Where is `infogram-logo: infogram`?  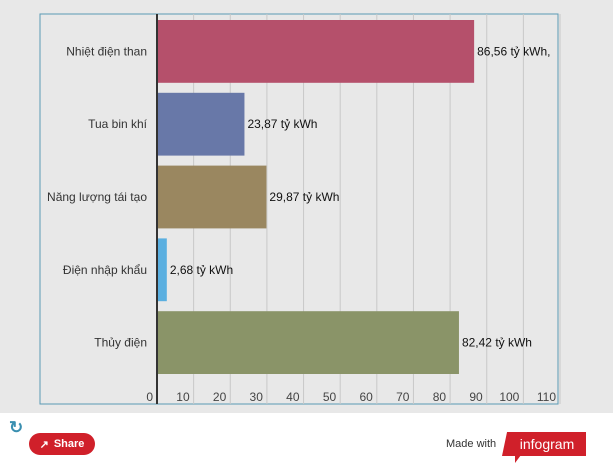
infogram-logo: infogram is located at coordinates (544, 444).